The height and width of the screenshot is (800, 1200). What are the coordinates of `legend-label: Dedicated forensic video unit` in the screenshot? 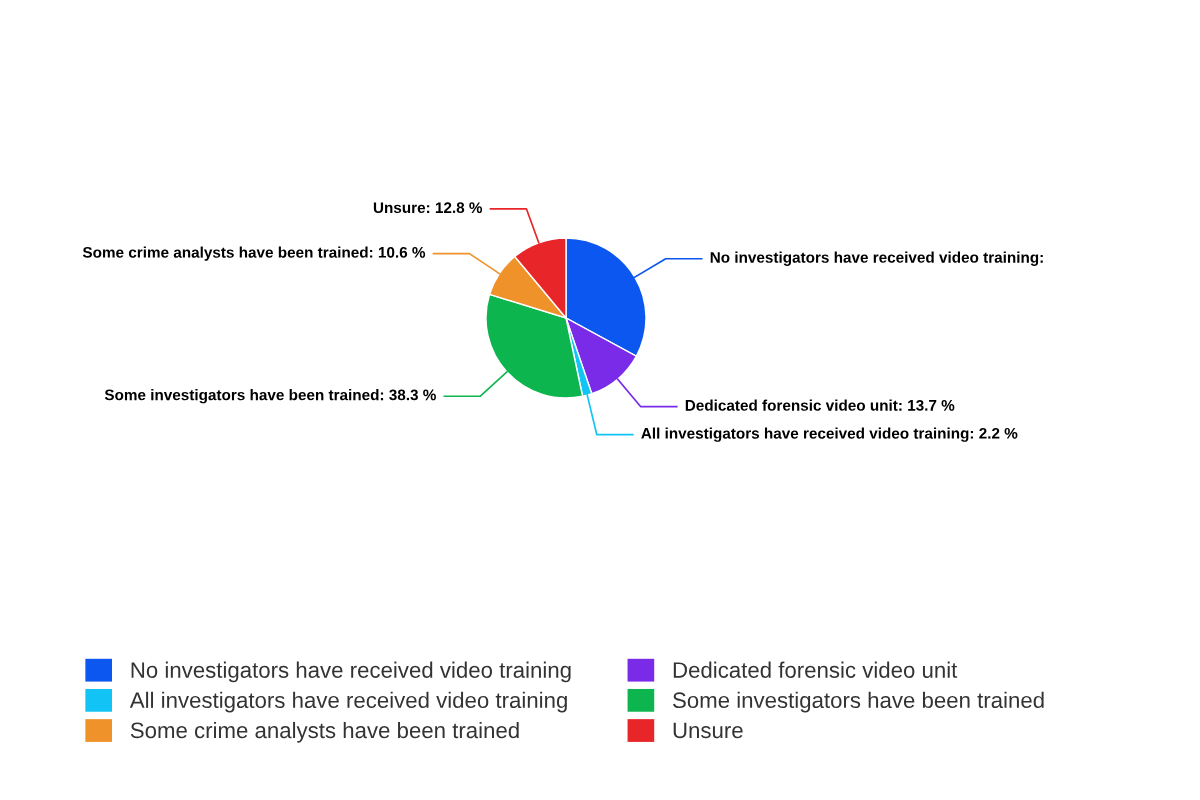 It's located at (815, 669).